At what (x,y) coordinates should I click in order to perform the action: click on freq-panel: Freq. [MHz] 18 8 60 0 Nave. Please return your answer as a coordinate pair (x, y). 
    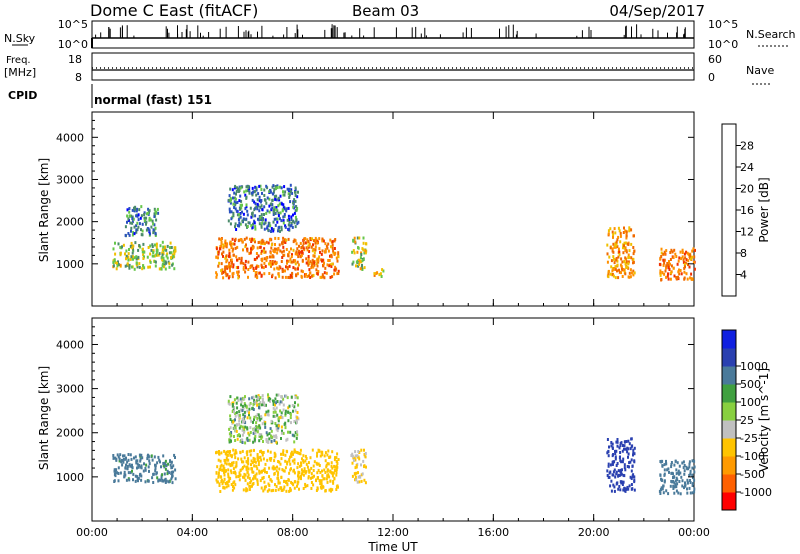
    Looking at the image, I should click on (389, 68).